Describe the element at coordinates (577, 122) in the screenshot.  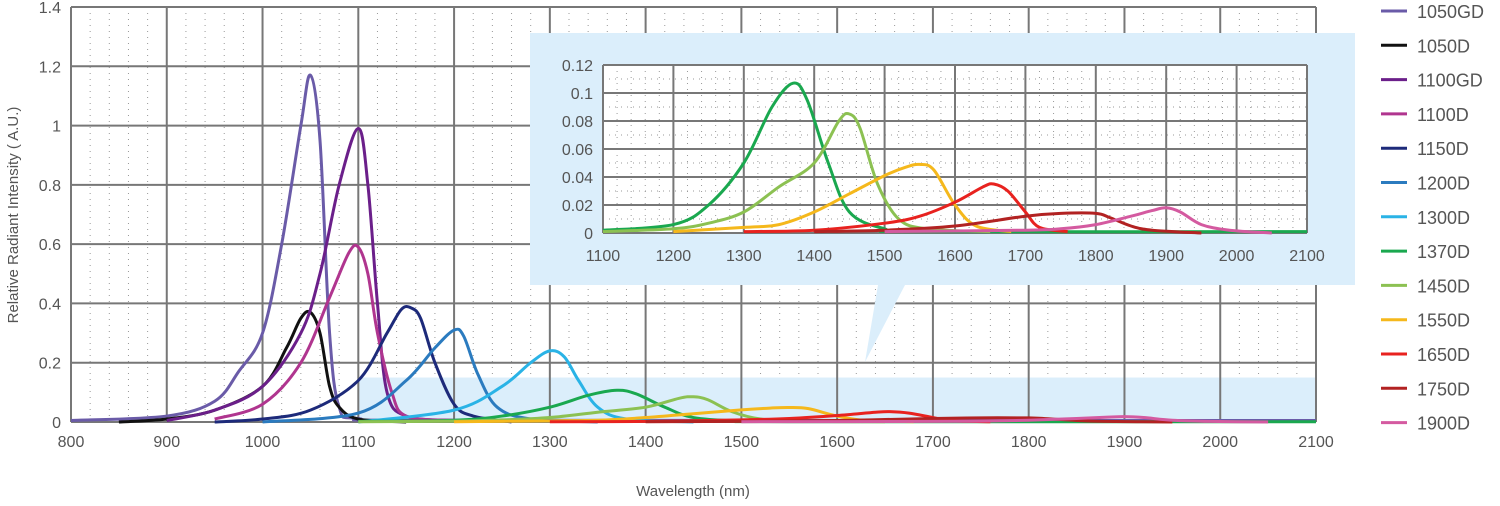
I see `y-tick-label: 0.08` at that location.